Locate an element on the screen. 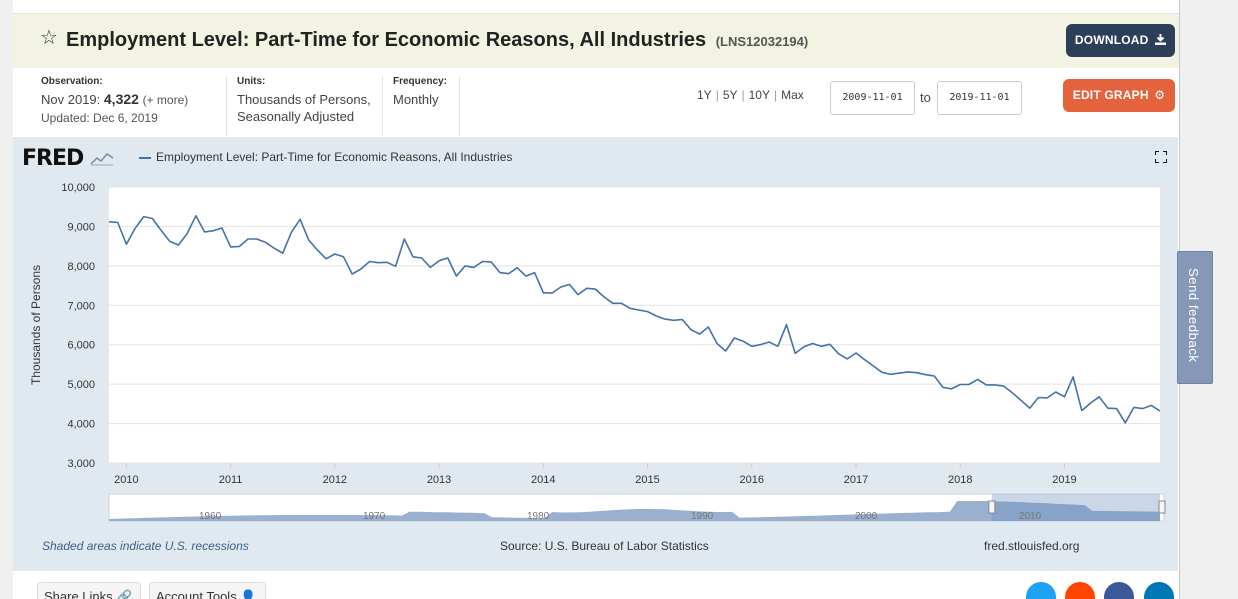  range-1y: 1Y is located at coordinates (704, 95).